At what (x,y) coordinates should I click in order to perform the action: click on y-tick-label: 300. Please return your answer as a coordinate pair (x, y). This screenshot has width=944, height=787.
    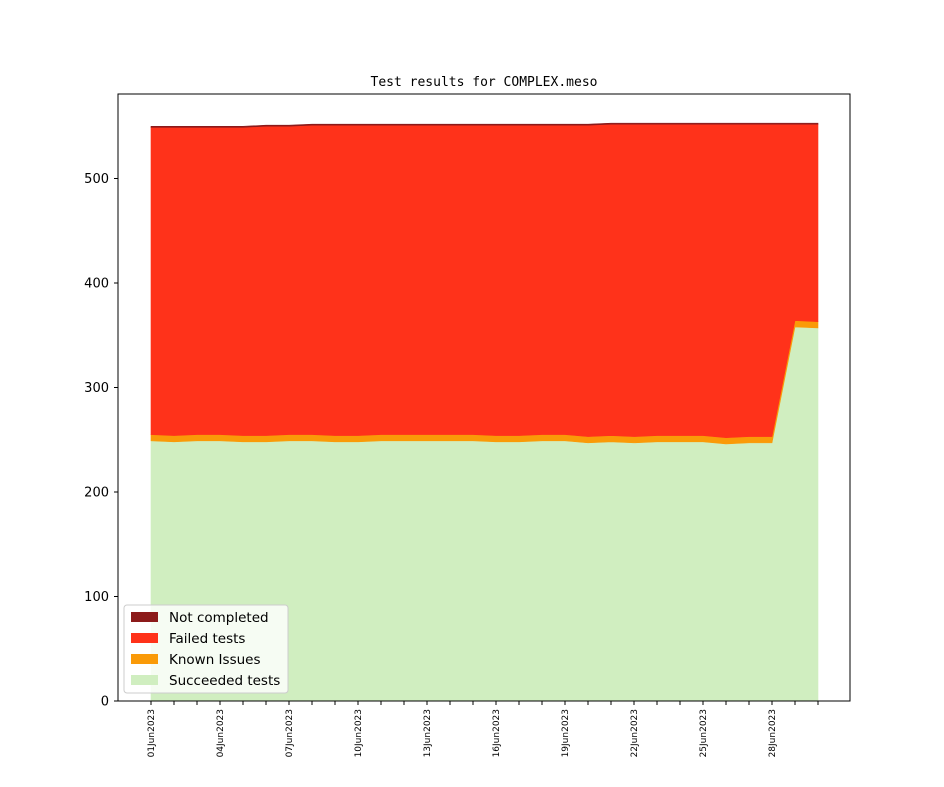
    Looking at the image, I should click on (96, 388).